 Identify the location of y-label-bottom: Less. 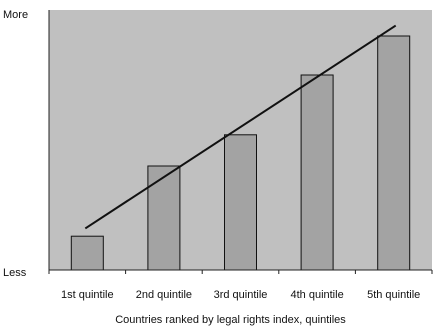
(15, 273).